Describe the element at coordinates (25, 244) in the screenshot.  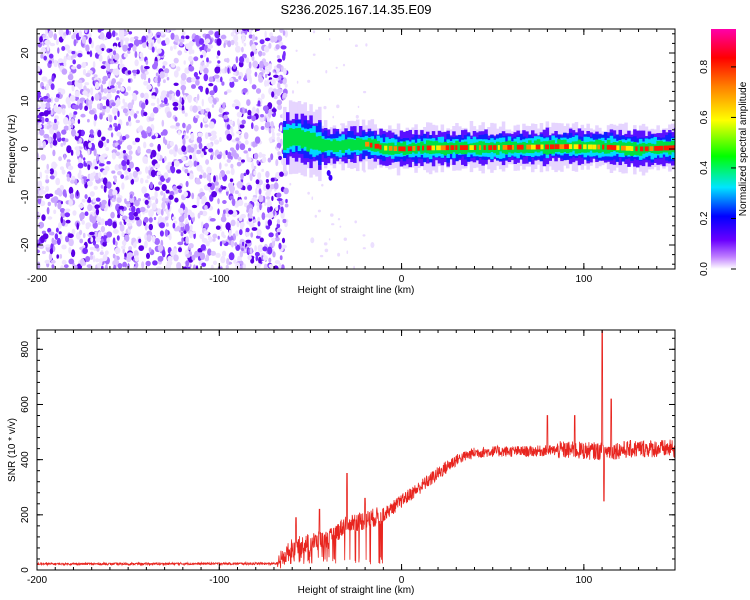
I see `spectrogram-ytick-label: -20` at that location.